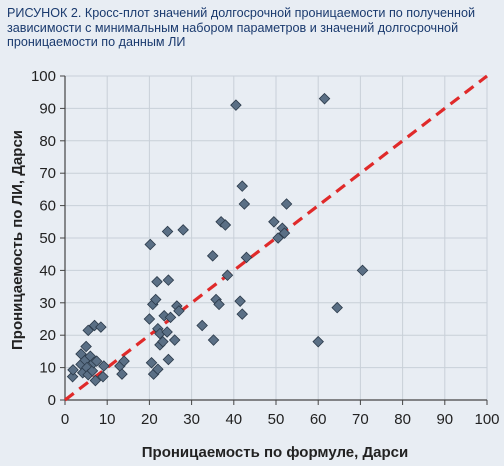 The image size is (504, 466). I want to click on x-tick-label: 60, so click(318, 419).